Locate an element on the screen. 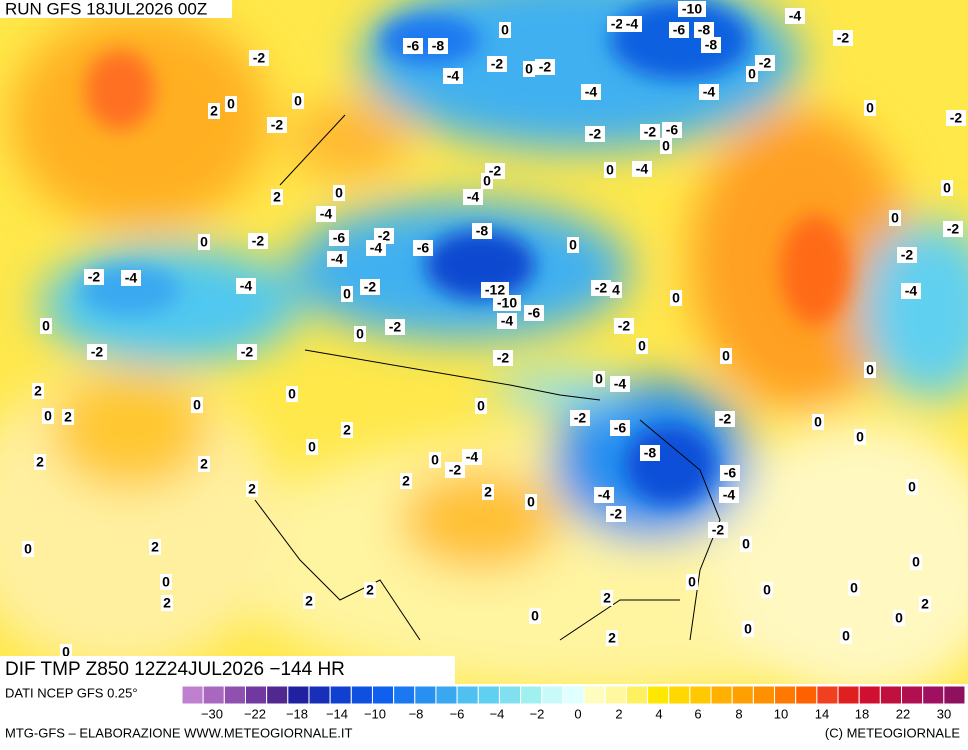  colorbar-label: −22 is located at coordinates (255, 713).